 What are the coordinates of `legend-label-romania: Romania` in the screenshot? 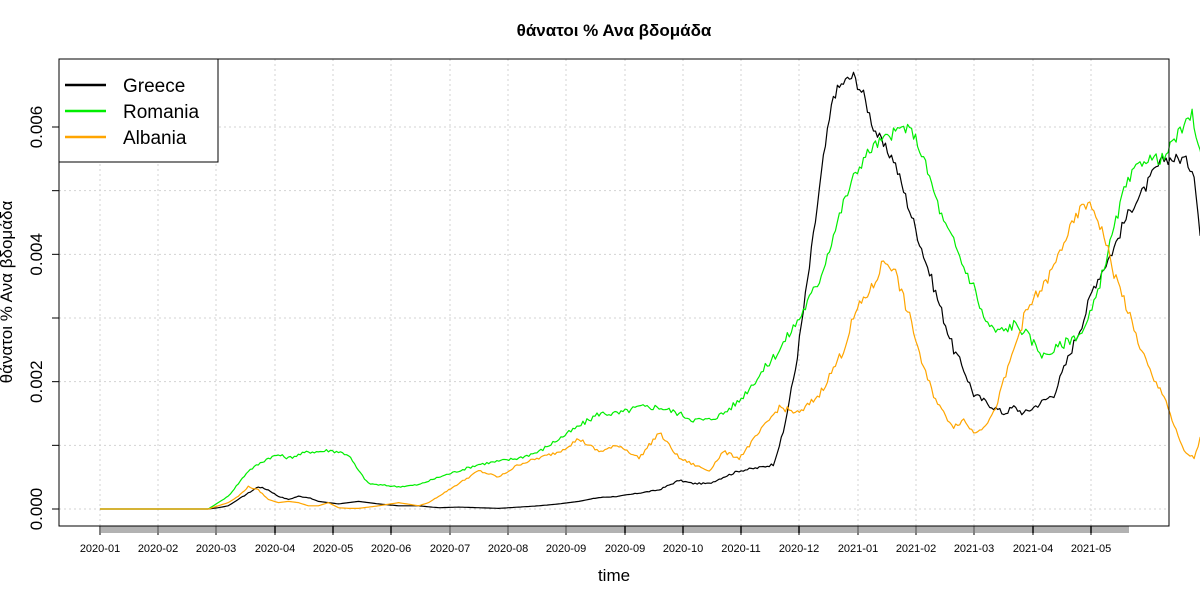 It's located at (161, 112).